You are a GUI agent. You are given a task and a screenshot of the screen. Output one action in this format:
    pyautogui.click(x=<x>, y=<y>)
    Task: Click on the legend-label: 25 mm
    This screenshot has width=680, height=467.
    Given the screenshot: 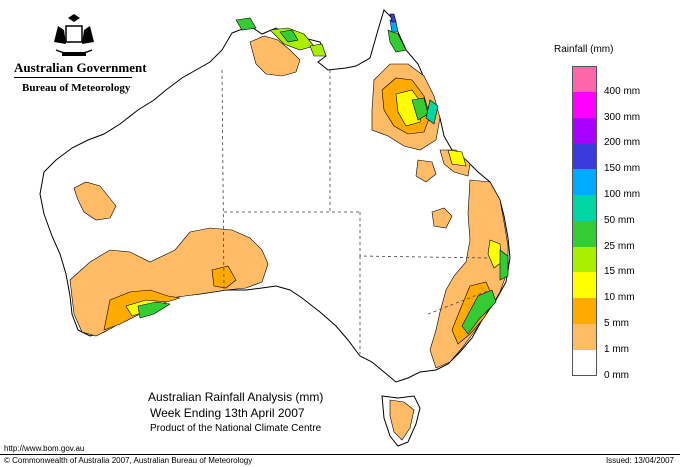 What is the action you would take?
    pyautogui.click(x=619, y=246)
    